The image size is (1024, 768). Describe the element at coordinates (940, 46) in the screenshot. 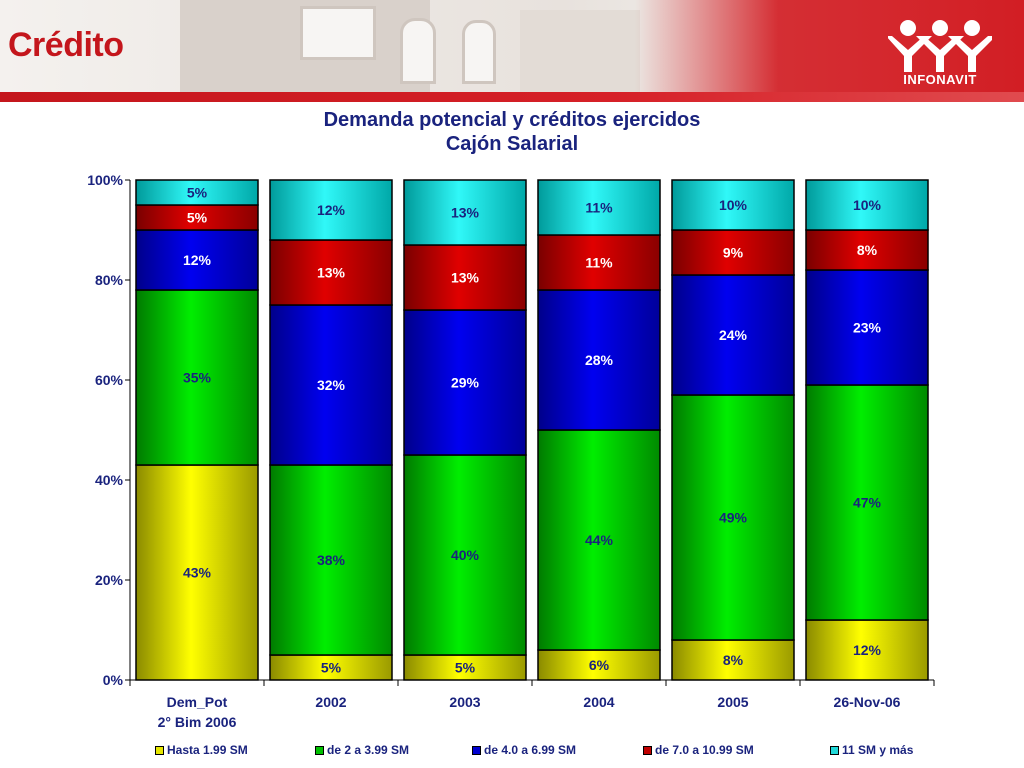

I see `infonavit-logo` at that location.